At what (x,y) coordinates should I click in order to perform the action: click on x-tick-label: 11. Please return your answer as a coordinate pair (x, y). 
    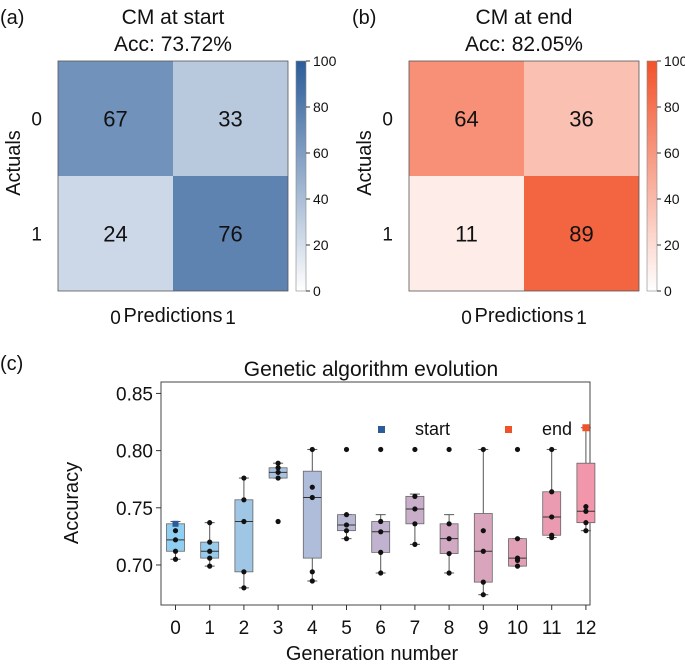
    Looking at the image, I should click on (552, 628).